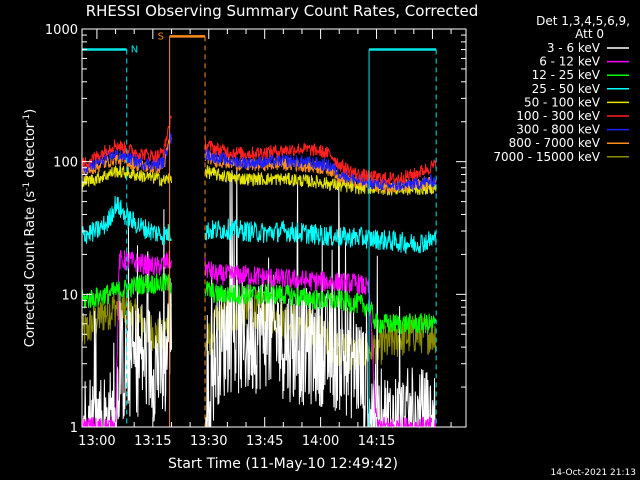 Image resolution: width=640 pixels, height=480 pixels. Describe the element at coordinates (161, 36) in the screenshot. I see `saa-label: S` at that location.